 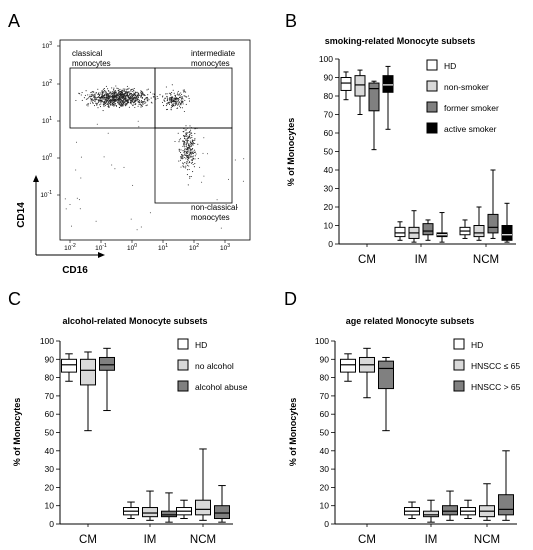 What do you see at coordinates (214, 212) in the screenshot?
I see `gate-label-non-classical: non-classical monocytes` at bounding box center [214, 212].